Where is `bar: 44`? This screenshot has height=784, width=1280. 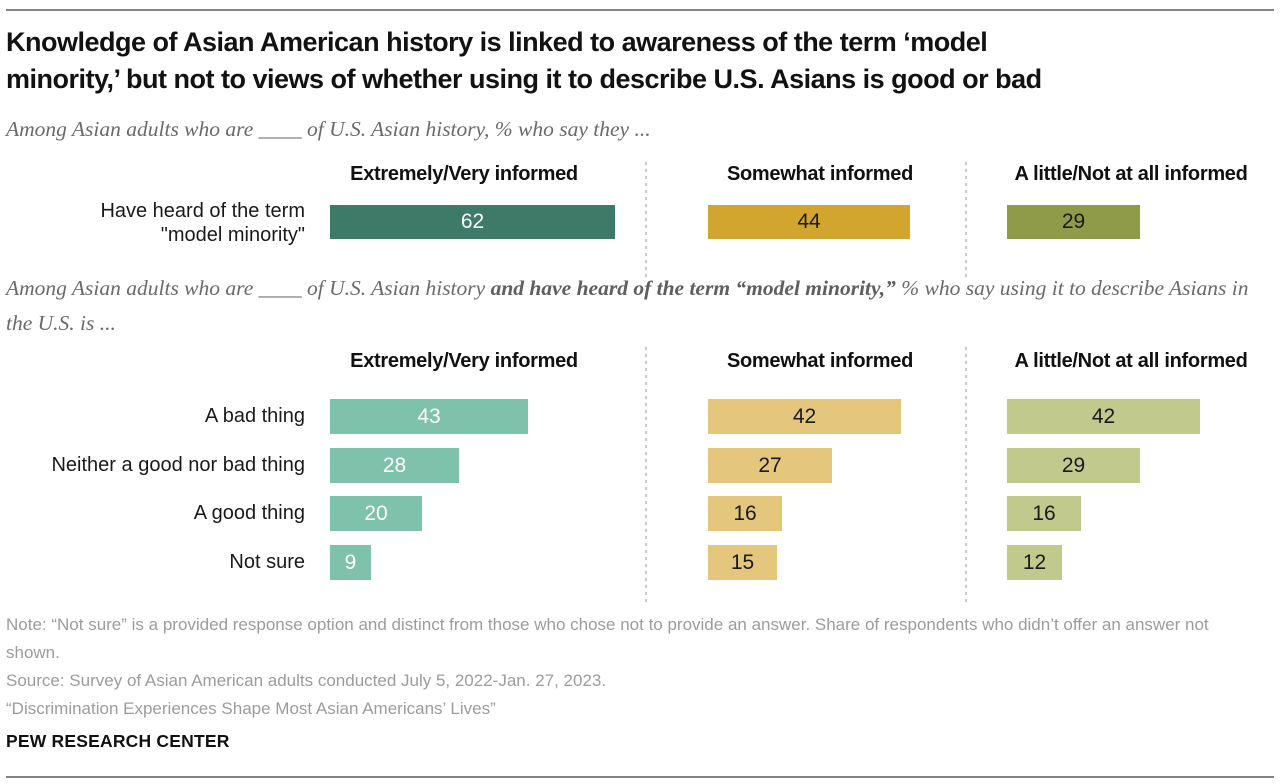 bar: 44 is located at coordinates (809, 222).